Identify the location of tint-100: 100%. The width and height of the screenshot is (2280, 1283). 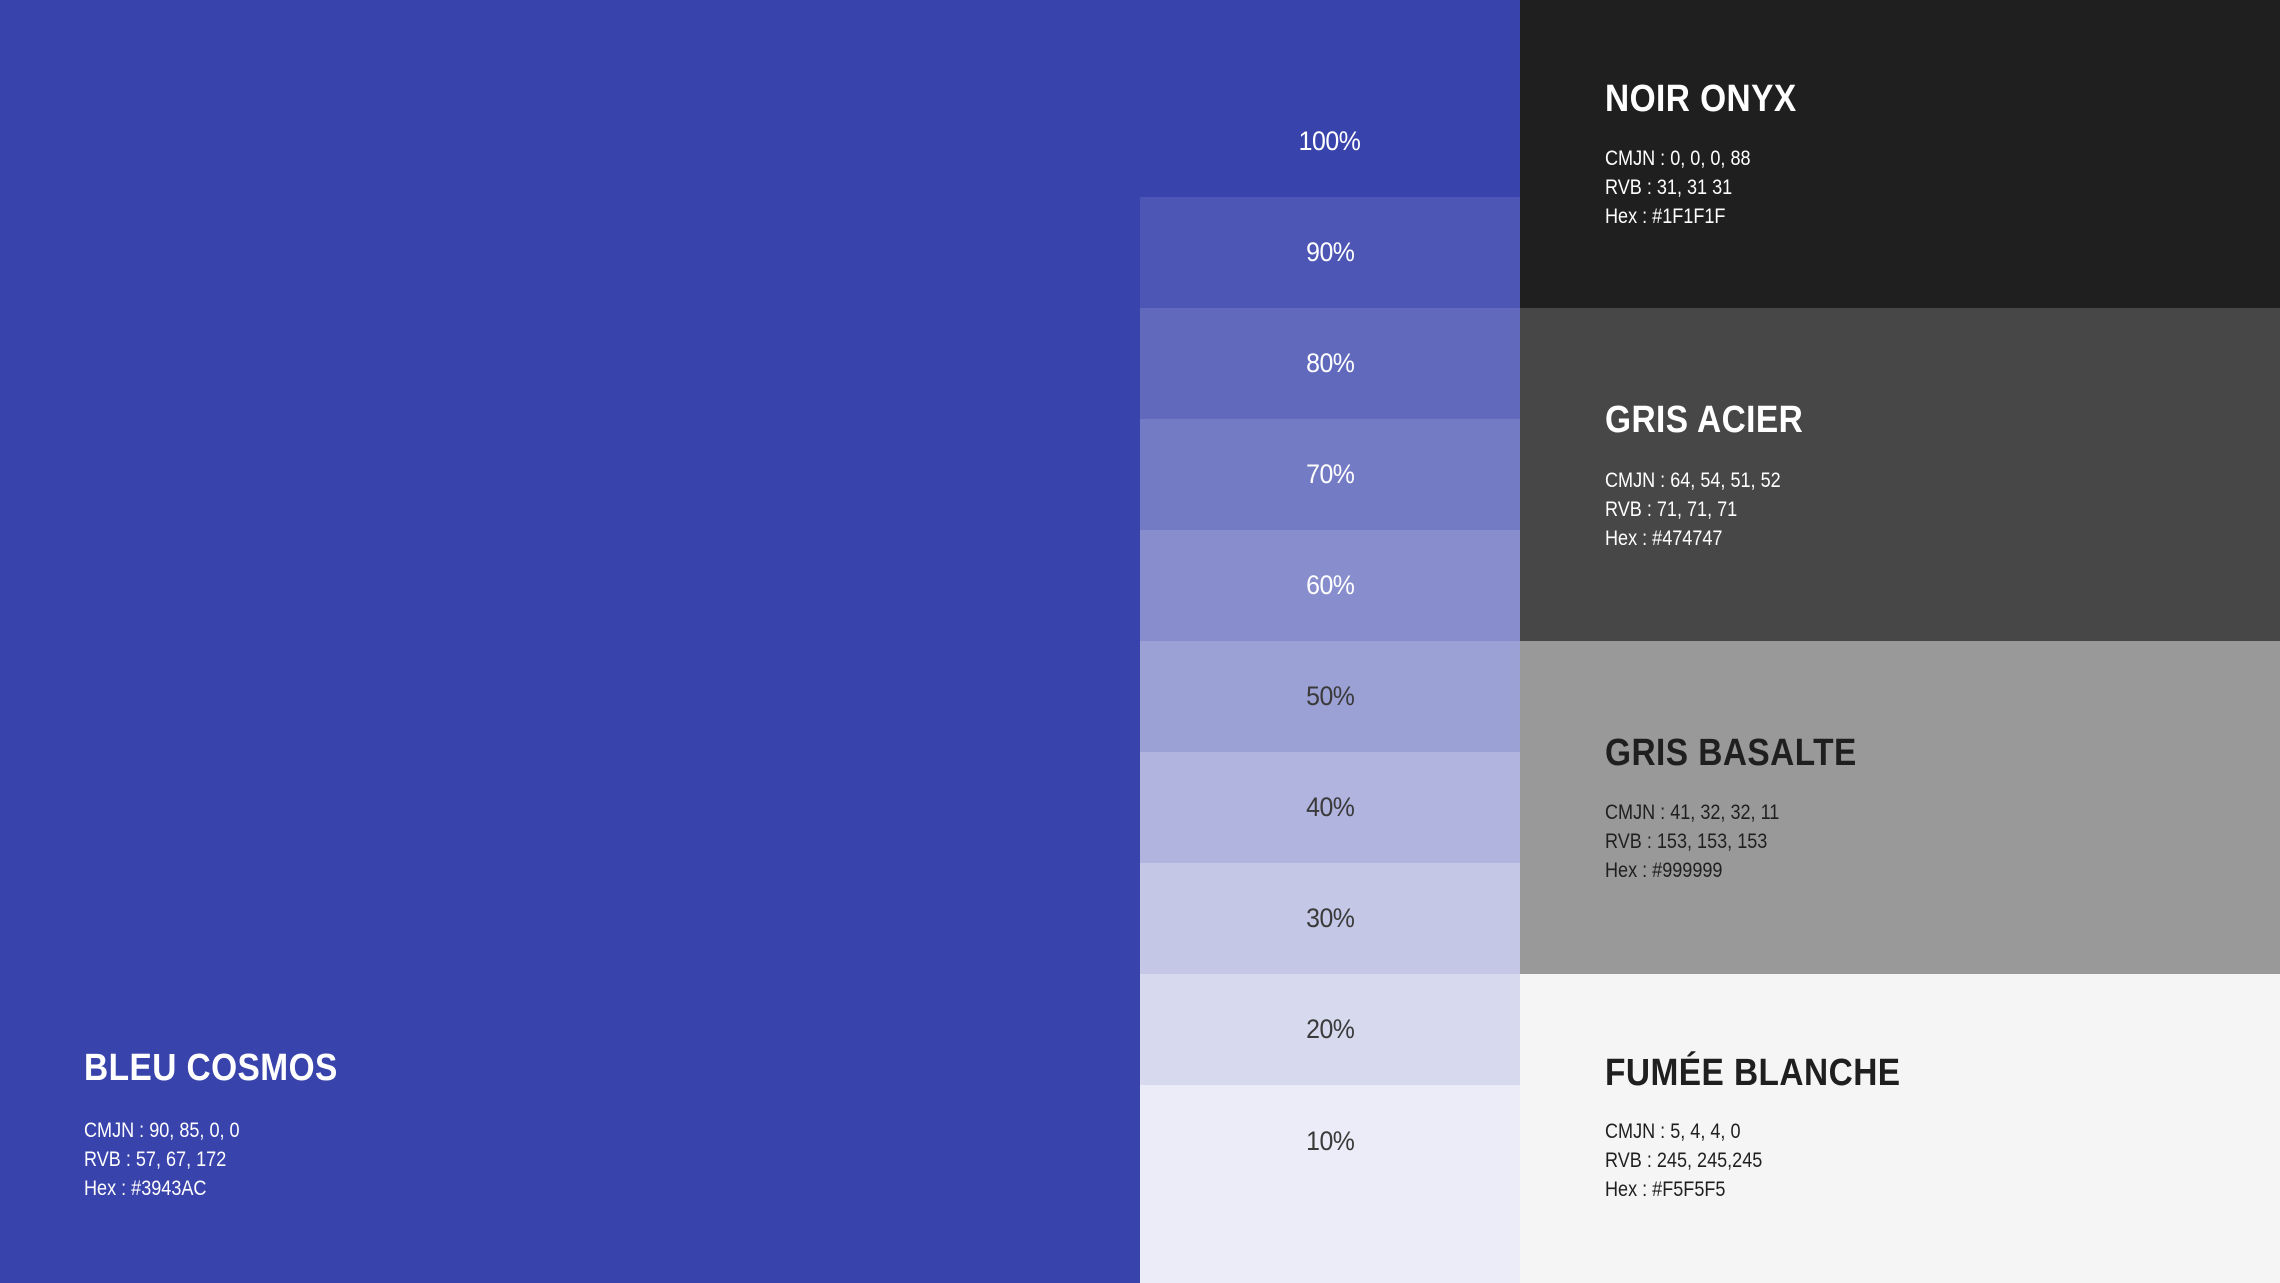
(1330, 98).